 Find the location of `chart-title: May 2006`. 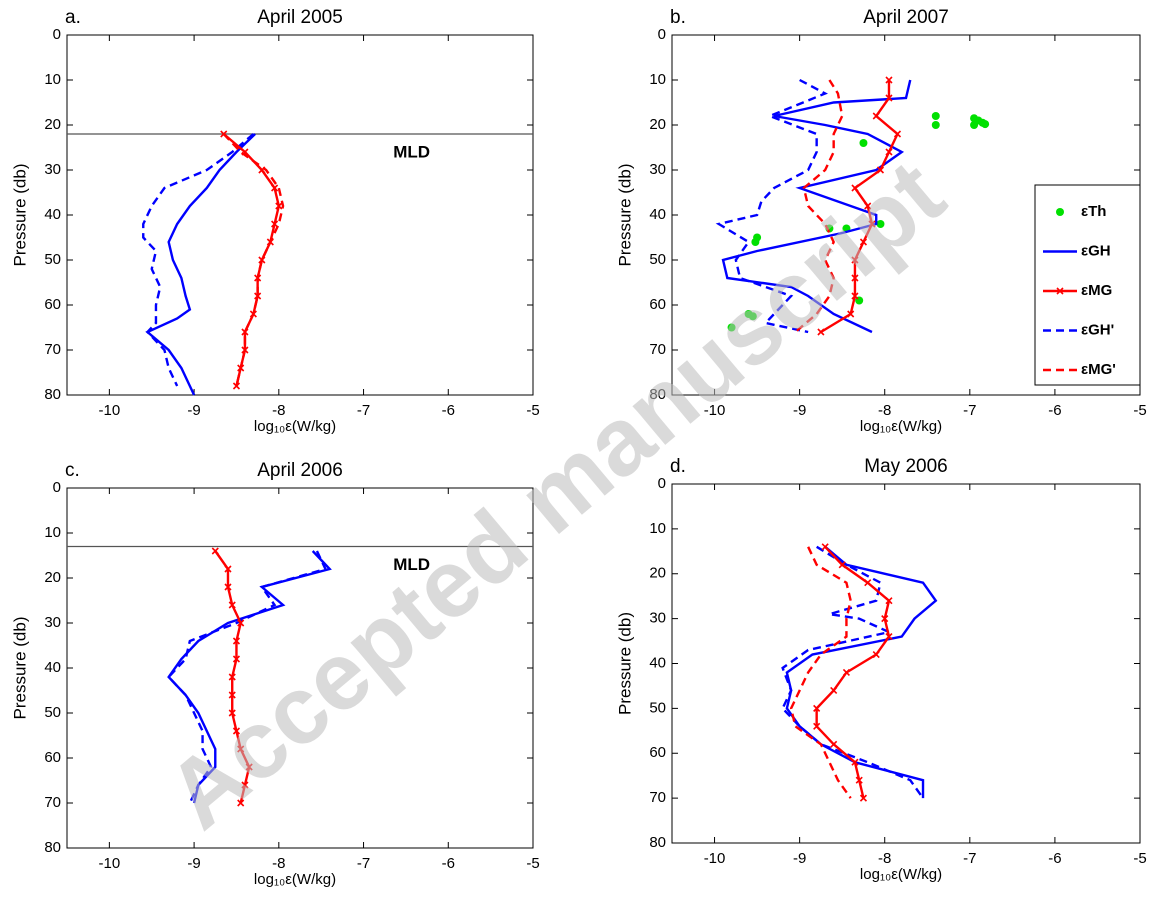

chart-title: May 2006 is located at coordinates (905, 466).